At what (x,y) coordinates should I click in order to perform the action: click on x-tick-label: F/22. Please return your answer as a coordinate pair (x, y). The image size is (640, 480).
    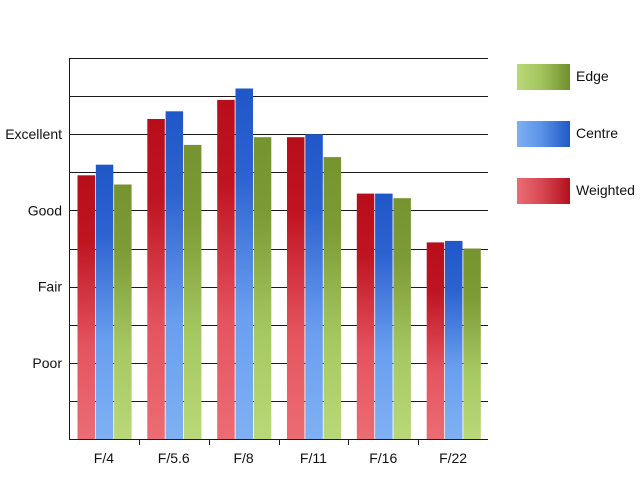
    Looking at the image, I should click on (453, 458).